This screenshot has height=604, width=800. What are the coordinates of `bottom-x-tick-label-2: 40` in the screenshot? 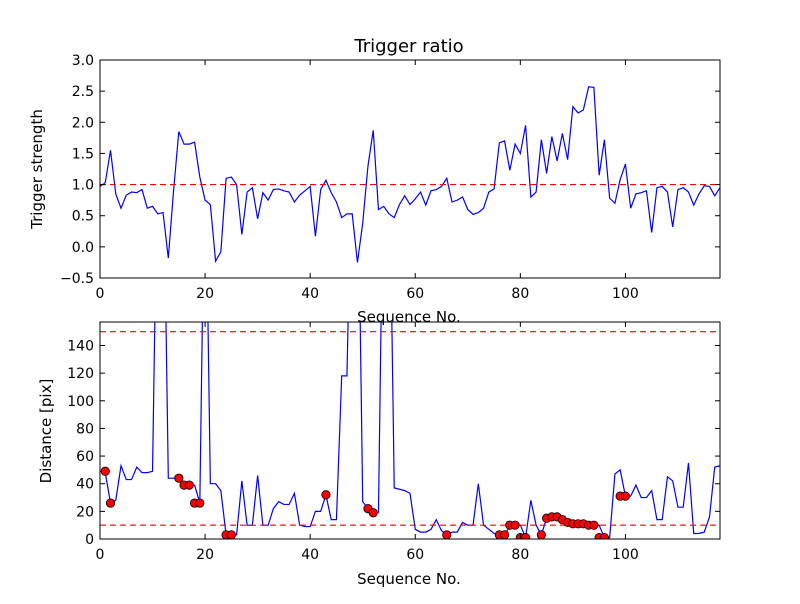 It's located at (310, 555).